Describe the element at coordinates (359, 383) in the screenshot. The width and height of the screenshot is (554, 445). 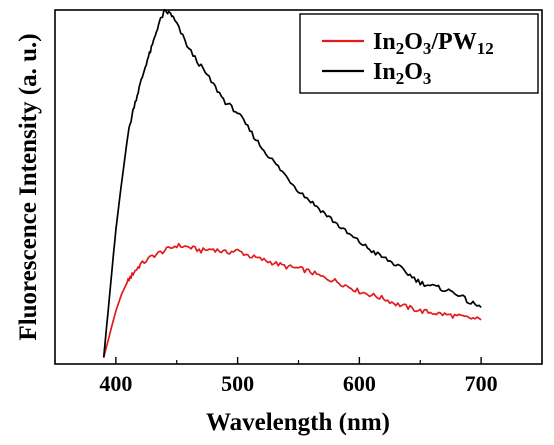
I see `x-tick-label: 600` at that location.